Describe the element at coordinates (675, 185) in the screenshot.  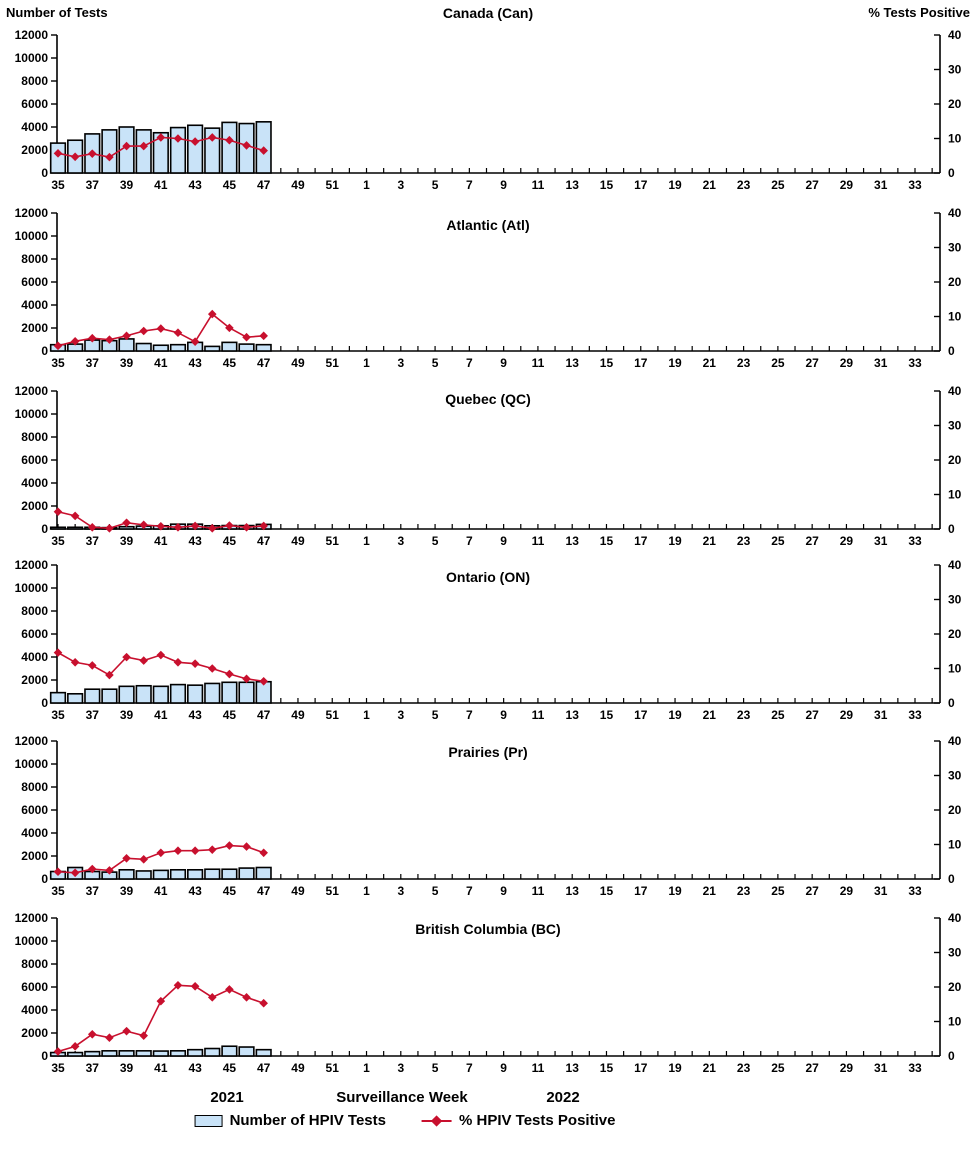
I see `svg-text: 19` at that location.